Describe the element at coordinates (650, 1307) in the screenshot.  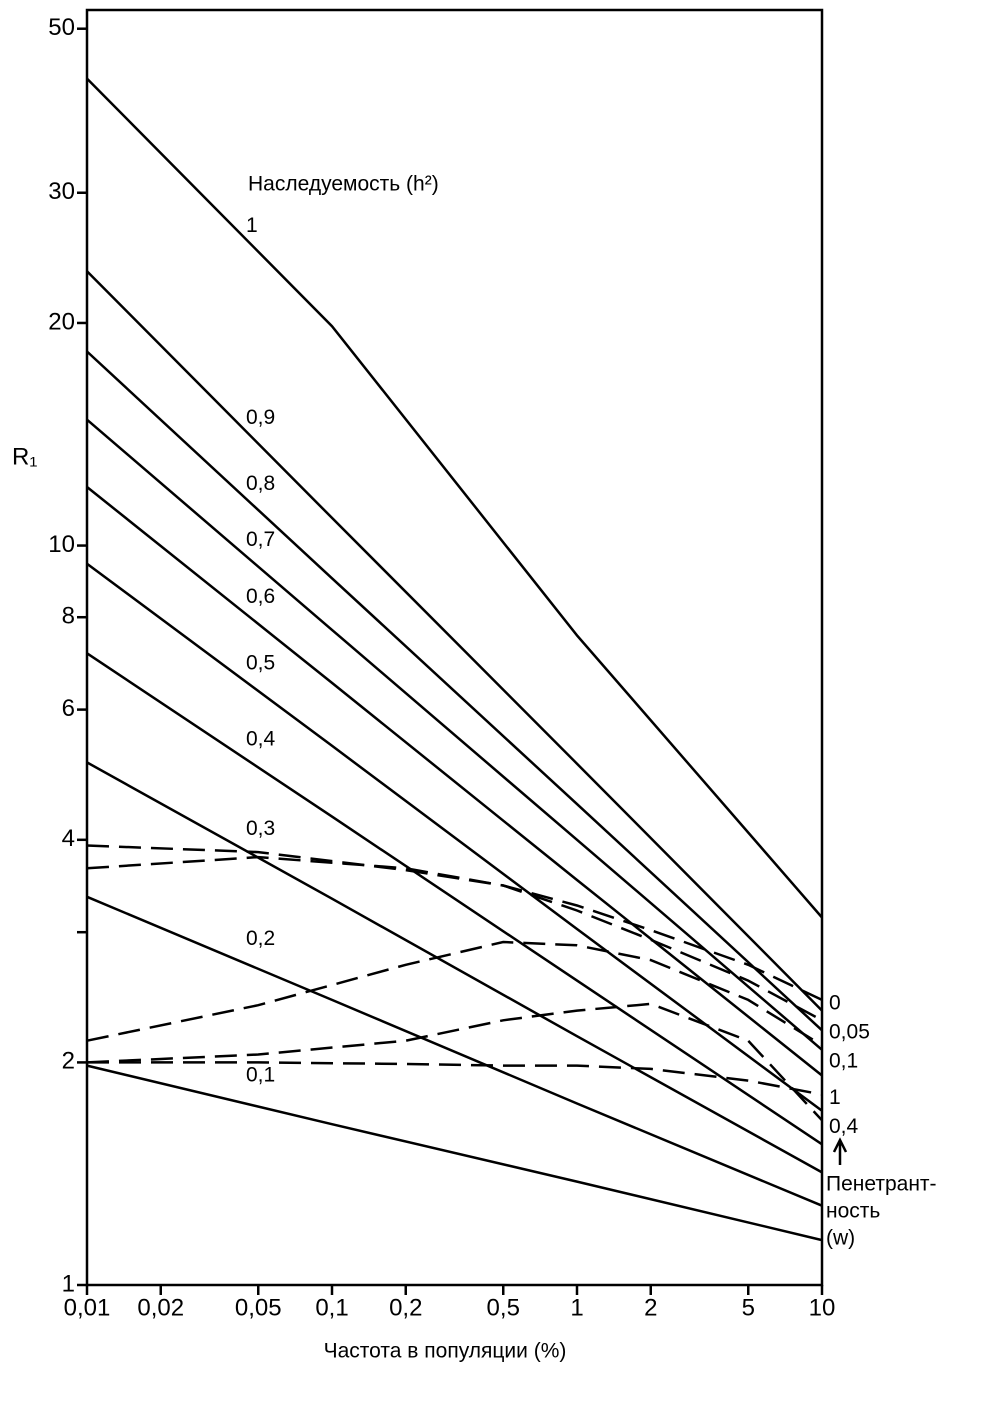
I see `x-tick-label: 2` at that location.